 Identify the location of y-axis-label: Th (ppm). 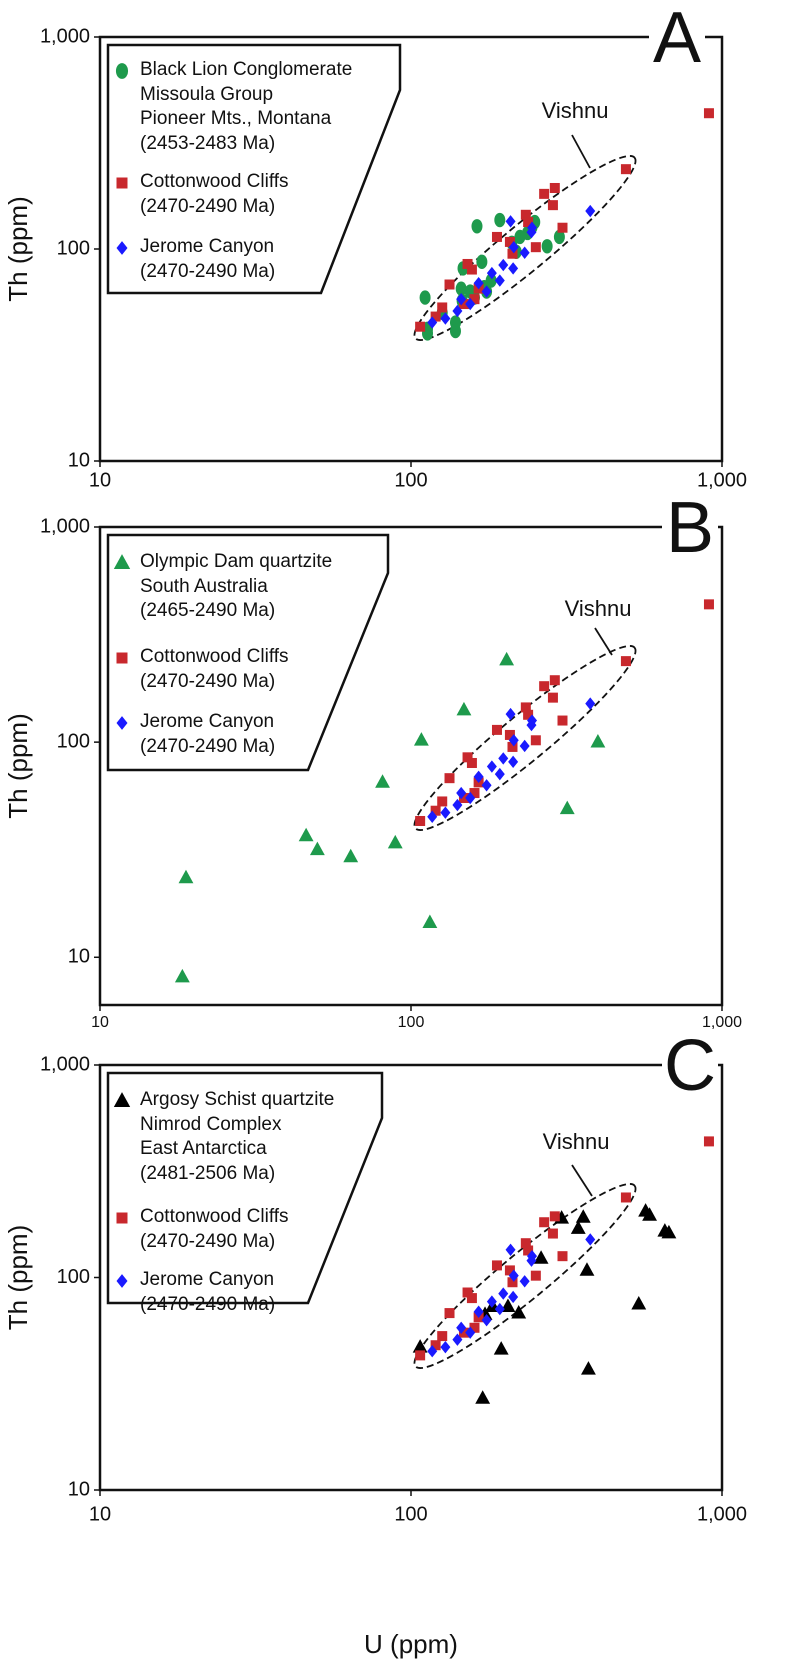
(18, 248).